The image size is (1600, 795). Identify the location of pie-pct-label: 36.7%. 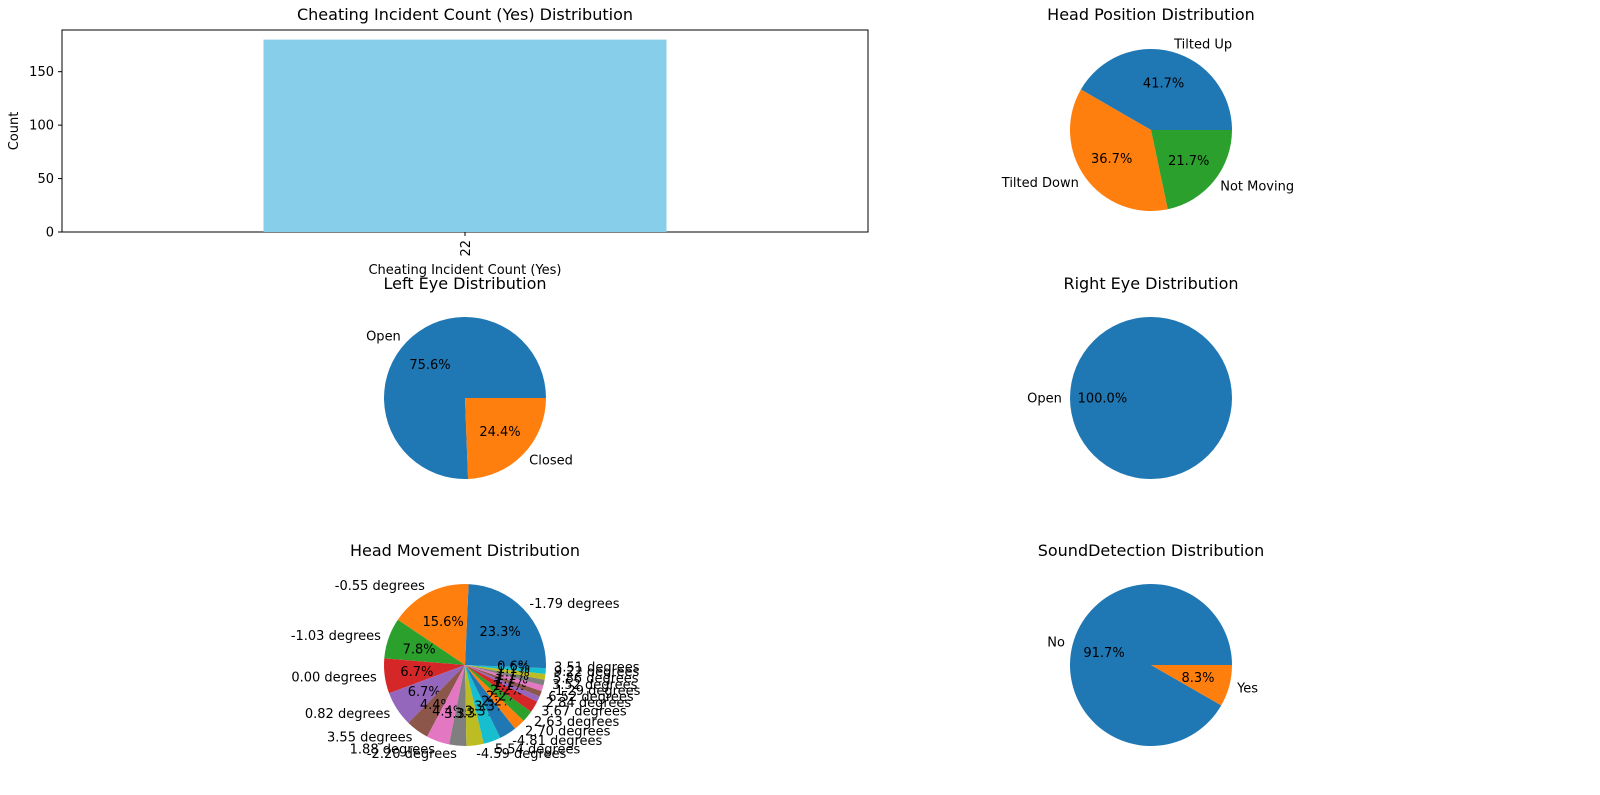
(1111, 159).